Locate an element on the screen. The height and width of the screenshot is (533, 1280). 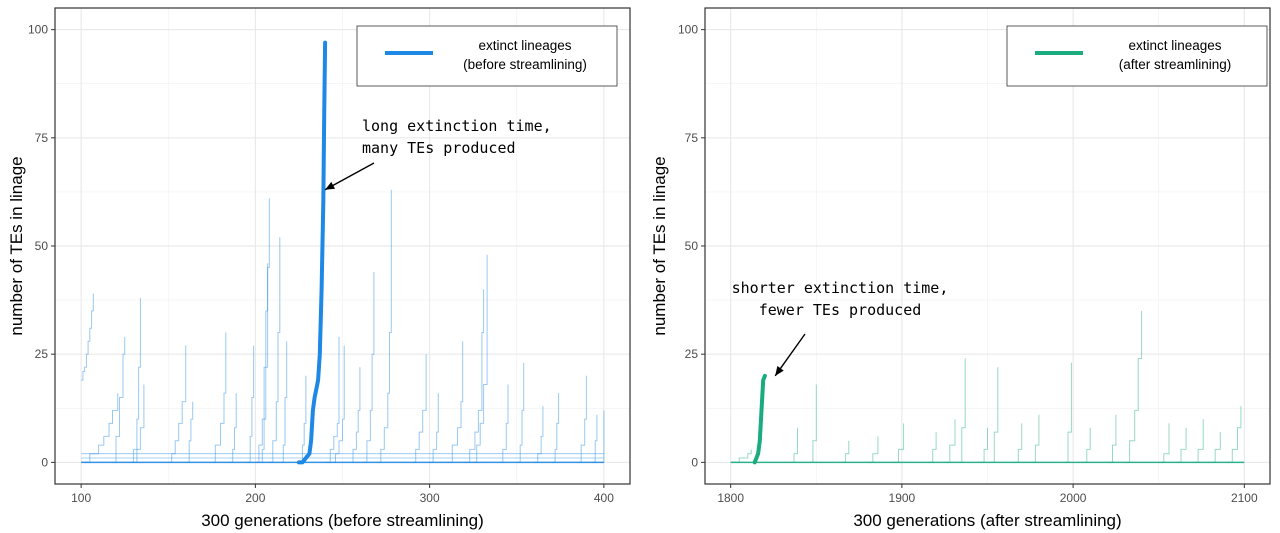
x-tick-label: 1800 is located at coordinates (730, 498).